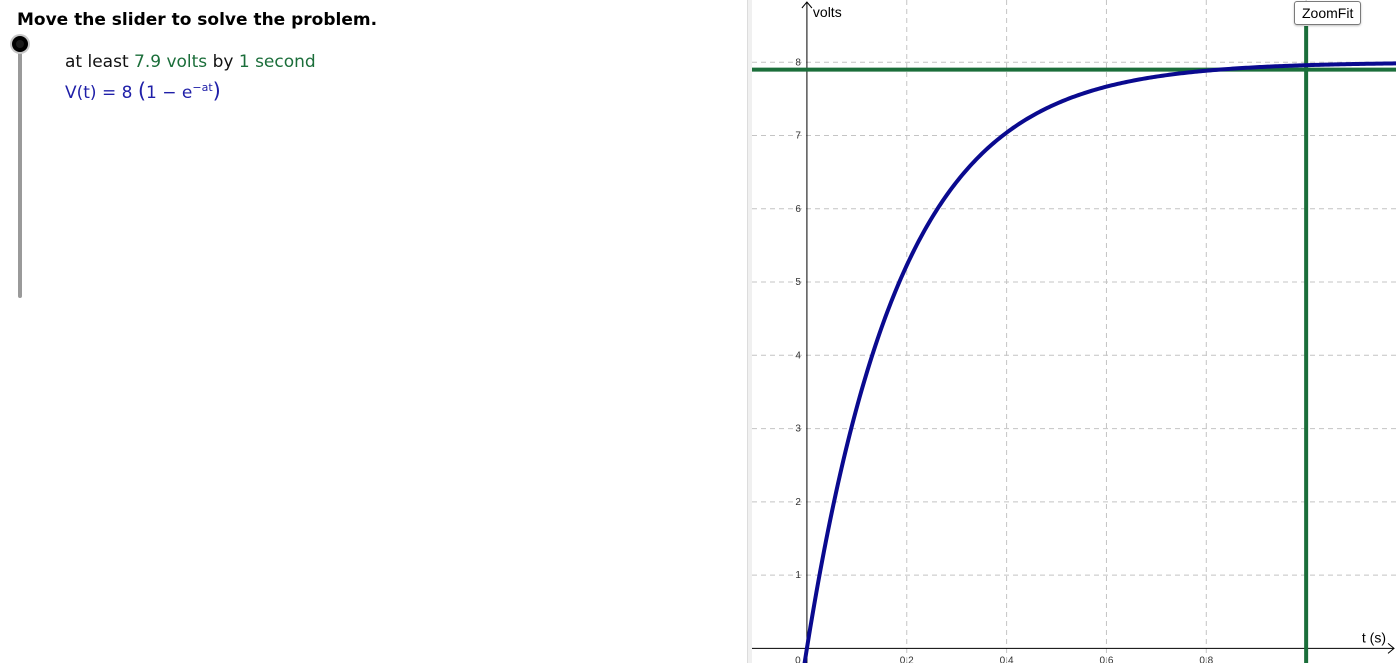  Describe the element at coordinates (907, 659) in the screenshot. I see `x-tick-label: 0.2` at that location.